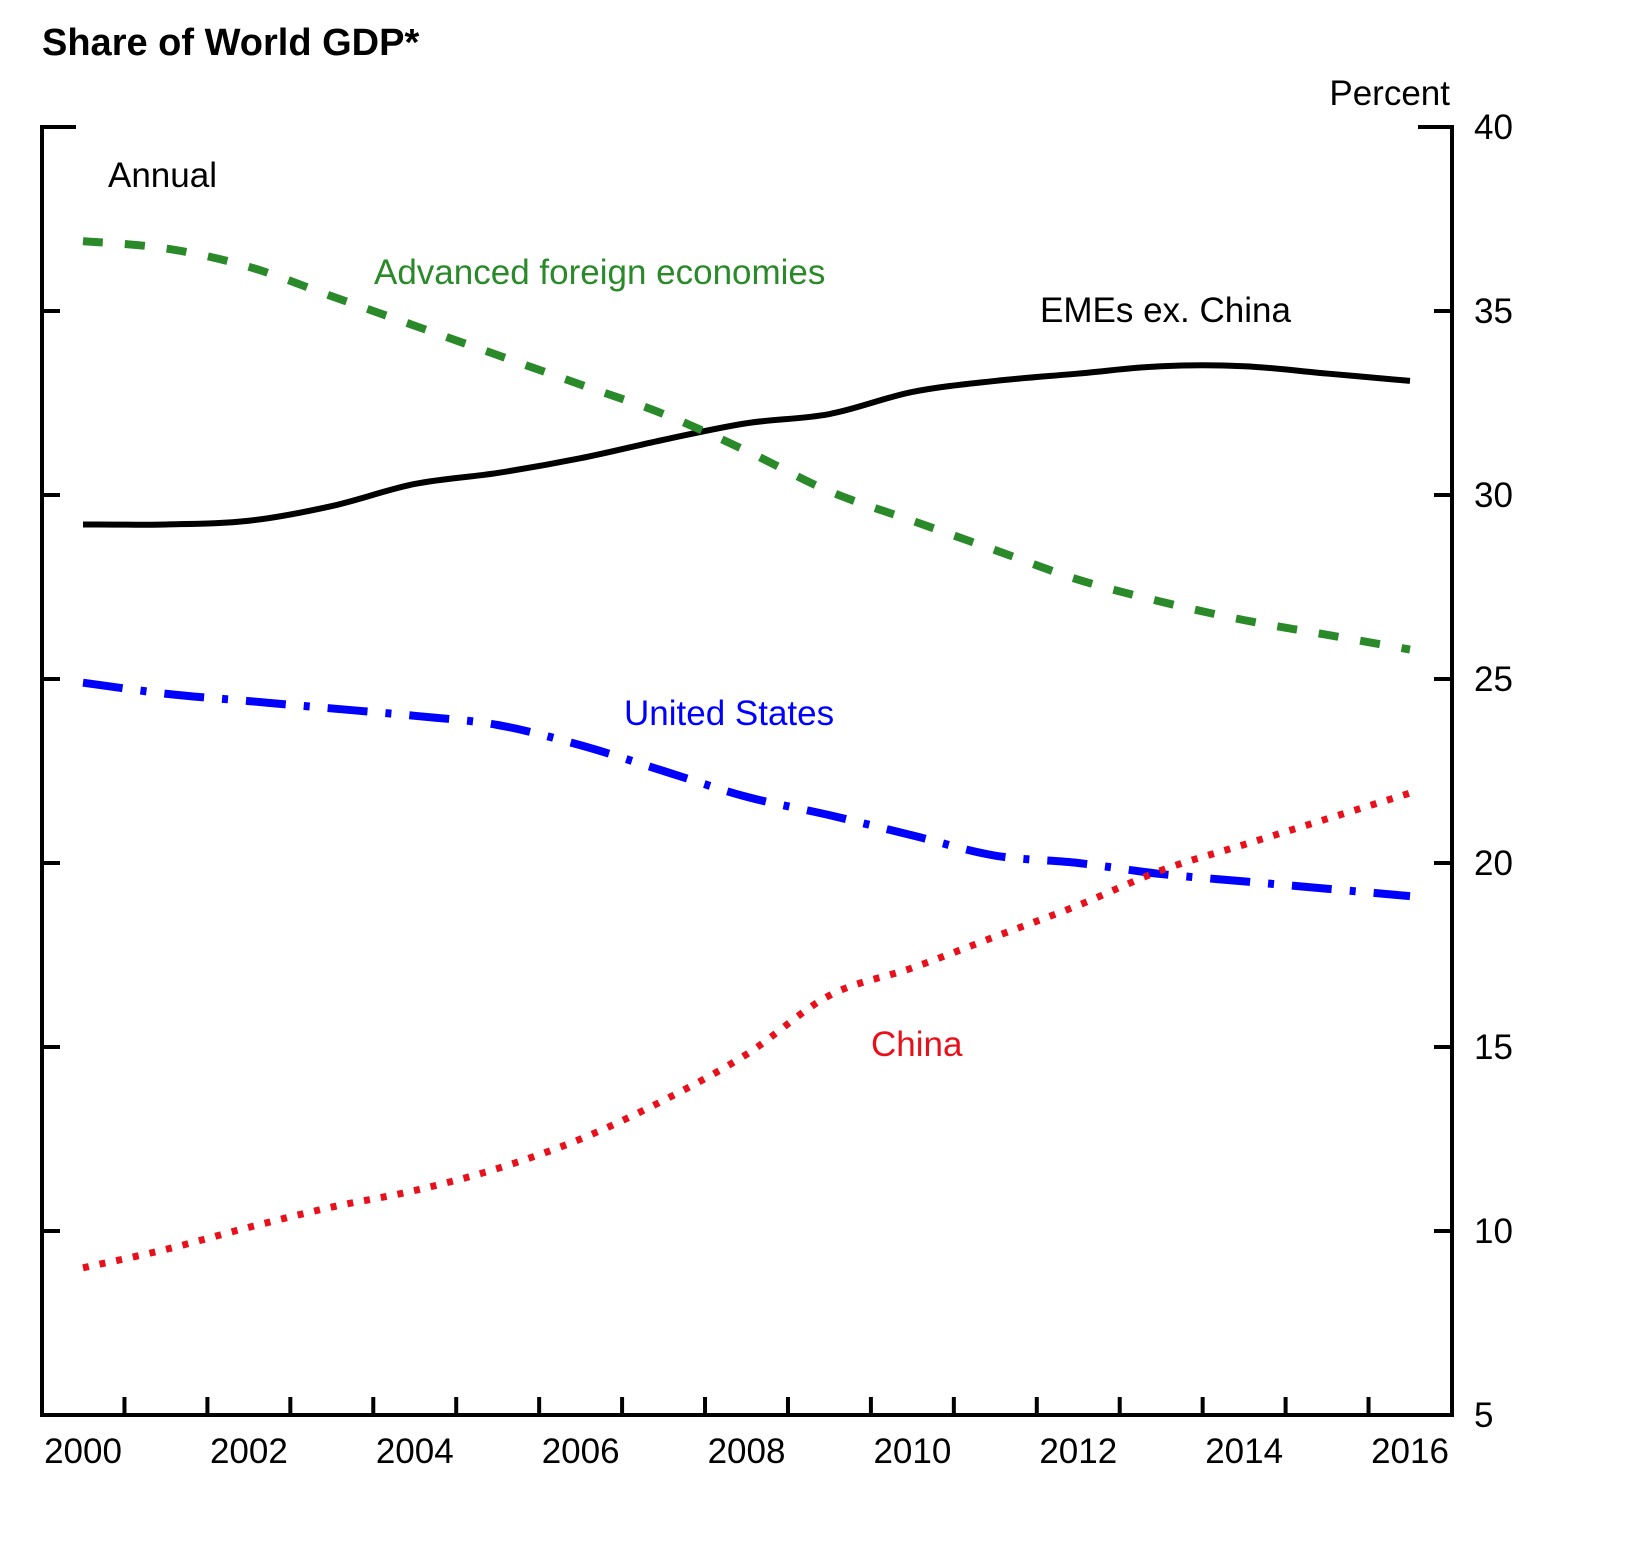 Image resolution: width=1647 pixels, height=1549 pixels. I want to click on series-line-emes-ex-china, so click(746, 445).